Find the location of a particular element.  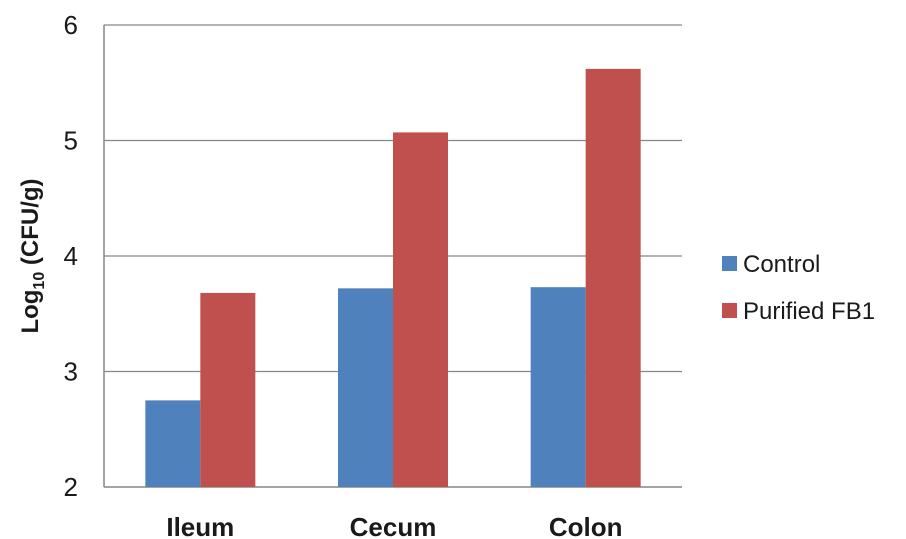

bar-control-cecum is located at coordinates (365, 387).